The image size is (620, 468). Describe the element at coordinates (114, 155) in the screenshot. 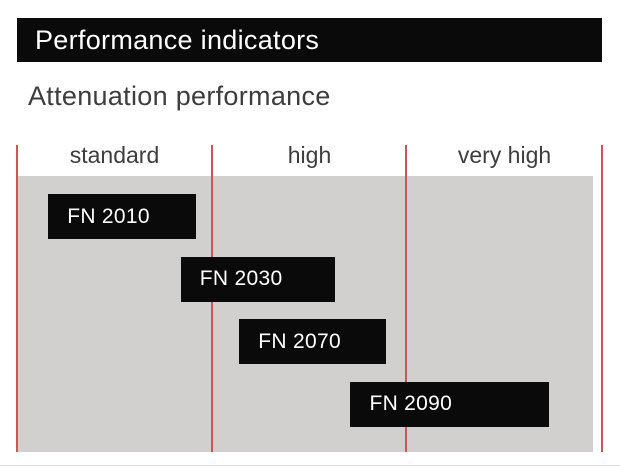

I see `column-header-standard: standard` at that location.